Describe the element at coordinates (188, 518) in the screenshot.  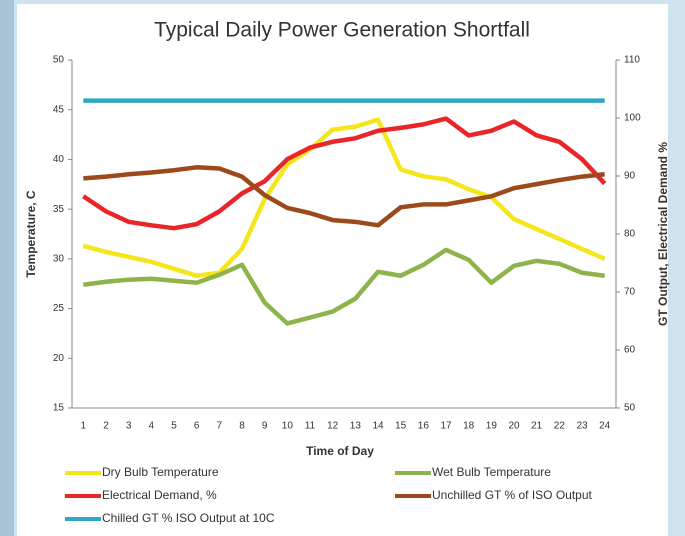
I see `legend-label: Chilled GT % ISO Output at 10C` at that location.